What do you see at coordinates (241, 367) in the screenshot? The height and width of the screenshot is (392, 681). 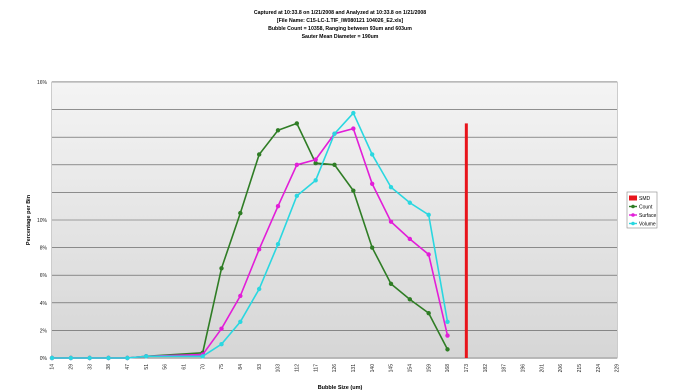 I see `x-tick-label: 84` at bounding box center [241, 367].